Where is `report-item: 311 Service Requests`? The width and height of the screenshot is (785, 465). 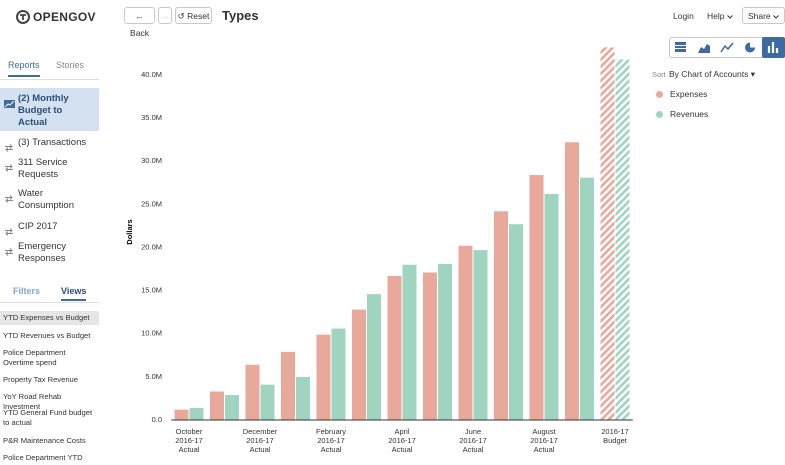 report-item: 311 Service Requests is located at coordinates (43, 168).